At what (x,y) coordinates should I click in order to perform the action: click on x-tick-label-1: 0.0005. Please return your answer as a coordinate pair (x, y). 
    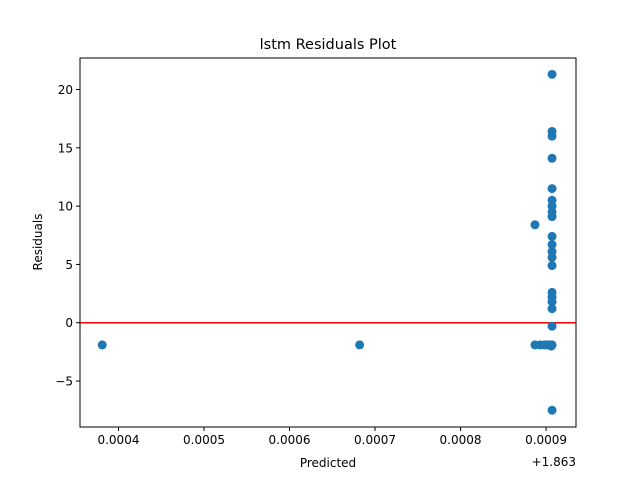
    Looking at the image, I should click on (204, 440).